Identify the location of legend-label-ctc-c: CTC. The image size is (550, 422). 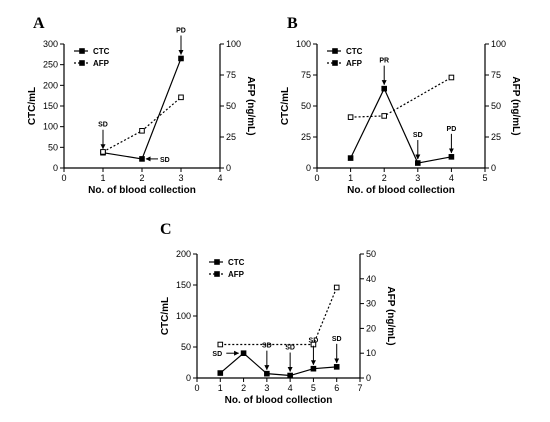
(236, 262).